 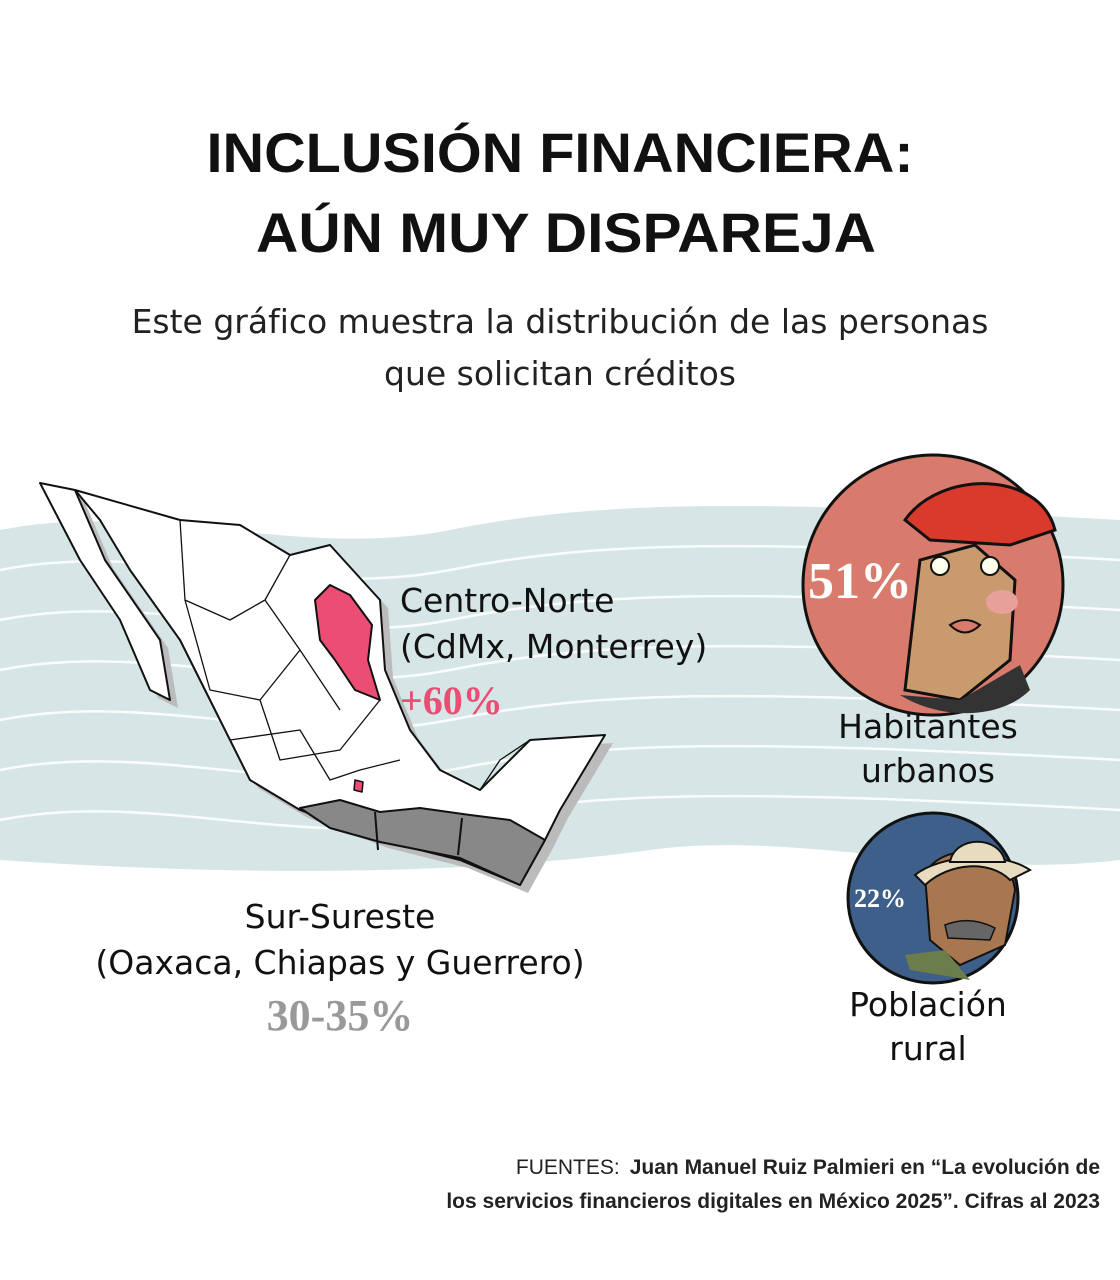 I want to click on title: AÚN MUY DISPAREJA, so click(x=566, y=232).